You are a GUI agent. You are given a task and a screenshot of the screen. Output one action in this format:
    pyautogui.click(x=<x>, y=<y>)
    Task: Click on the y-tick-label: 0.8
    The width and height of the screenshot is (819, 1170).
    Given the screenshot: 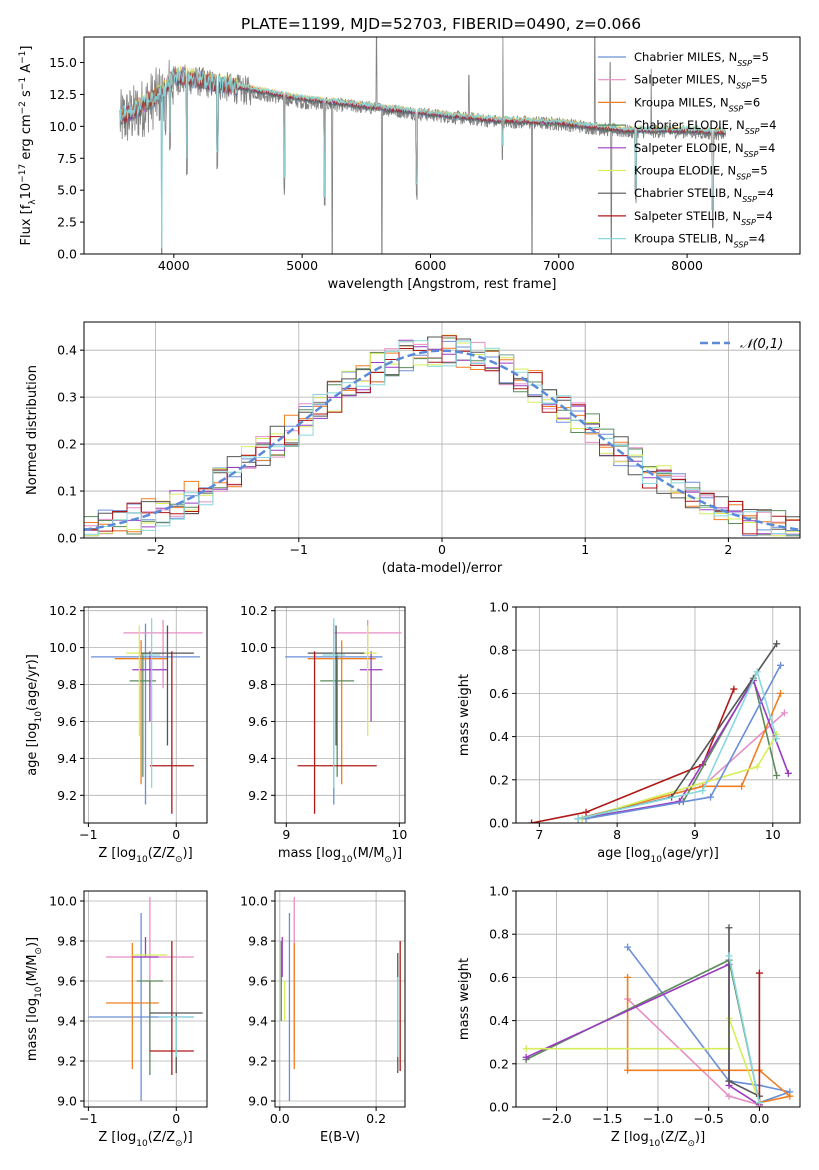 What is the action you would take?
    pyautogui.click(x=499, y=934)
    